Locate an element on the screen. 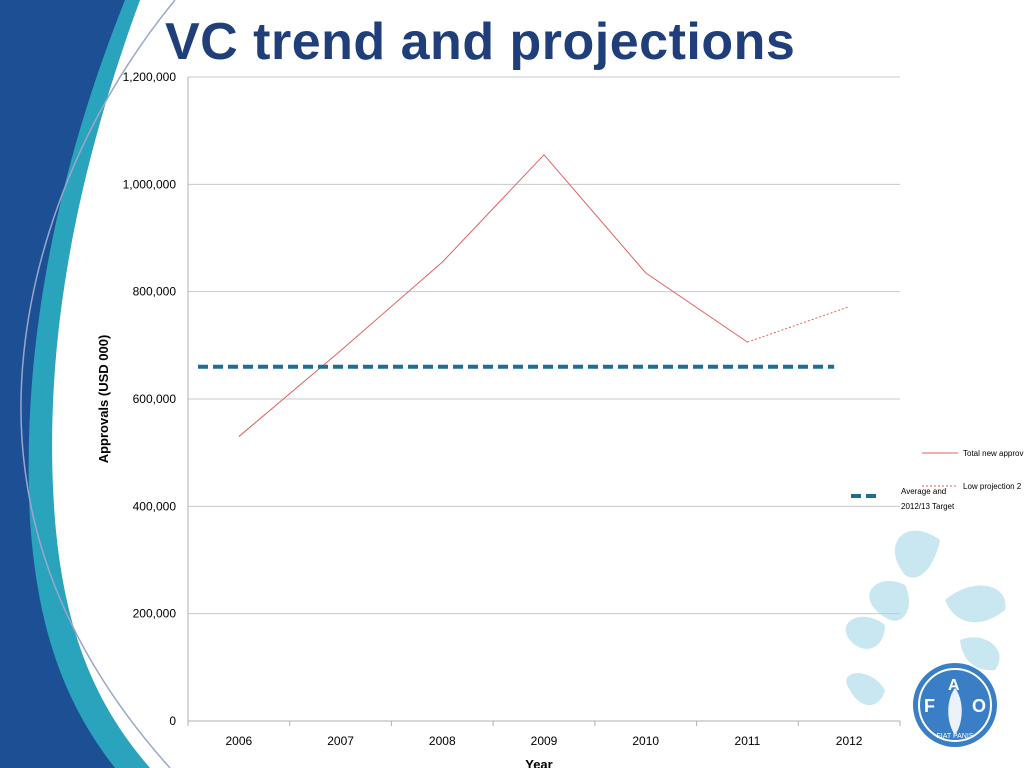 The height and width of the screenshot is (768, 1024). fao-logo-letter-a: A is located at coordinates (954, 685).